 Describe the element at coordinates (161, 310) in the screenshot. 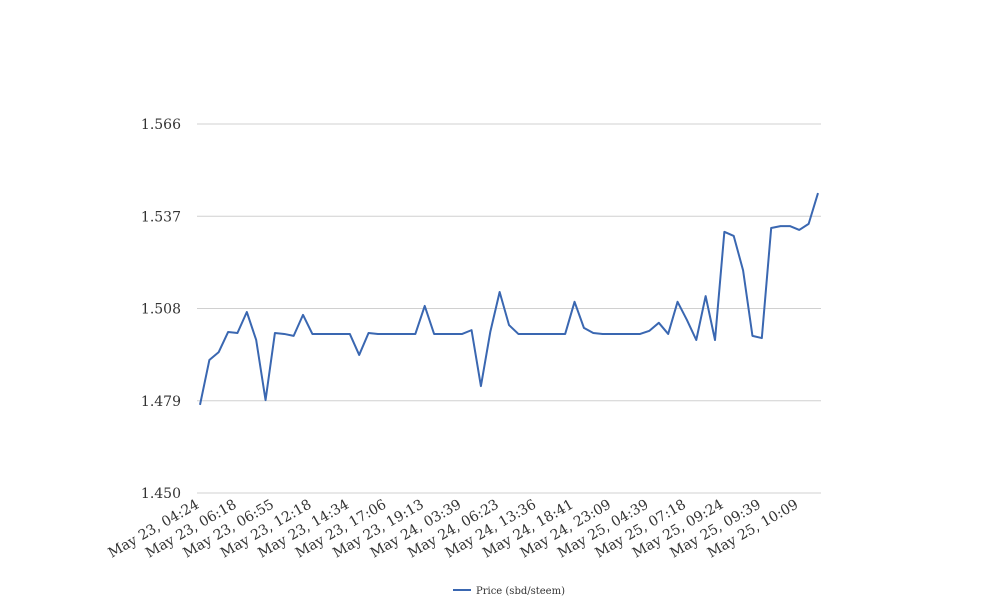

I see `y-tick-label: 1.508` at that location.